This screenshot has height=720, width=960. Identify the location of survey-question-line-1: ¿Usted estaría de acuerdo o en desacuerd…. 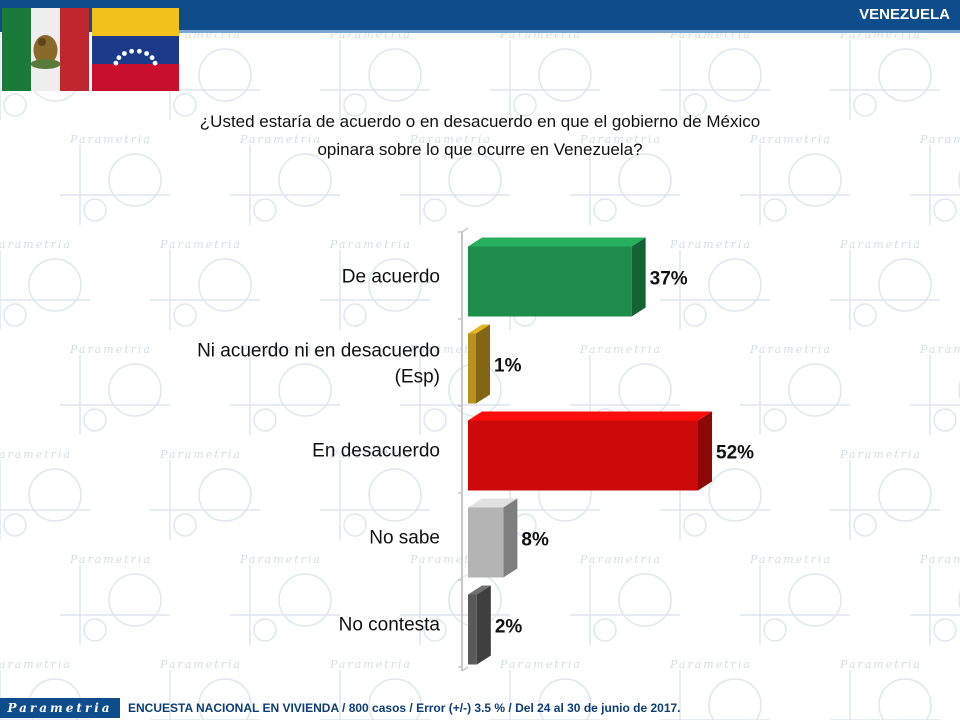
(480, 121).